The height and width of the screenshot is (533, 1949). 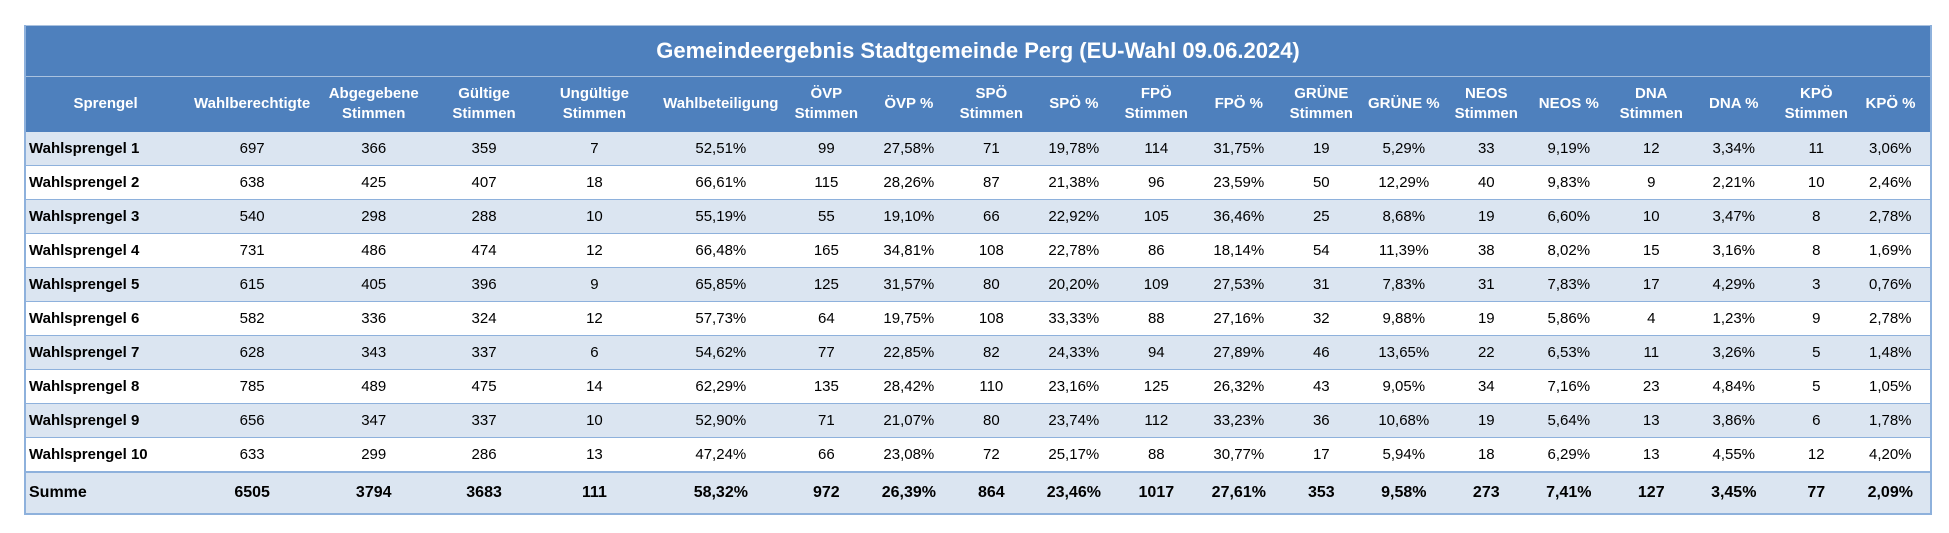 I want to click on table-cell: 1,05%, so click(x=1890, y=386).